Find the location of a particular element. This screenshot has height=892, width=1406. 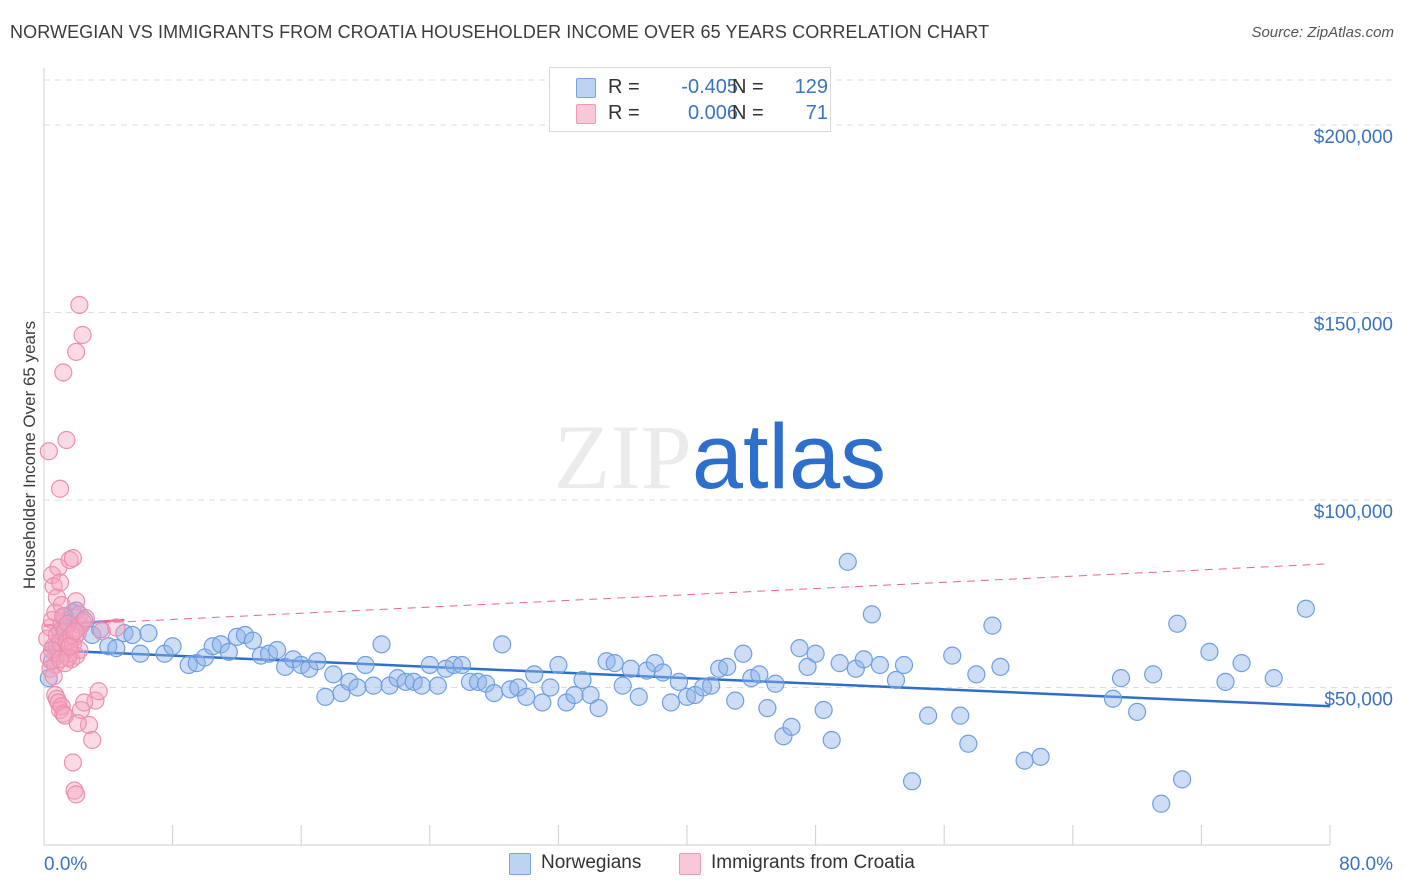

x-tick-label-max: 80.0% is located at coordinates (1366, 864).